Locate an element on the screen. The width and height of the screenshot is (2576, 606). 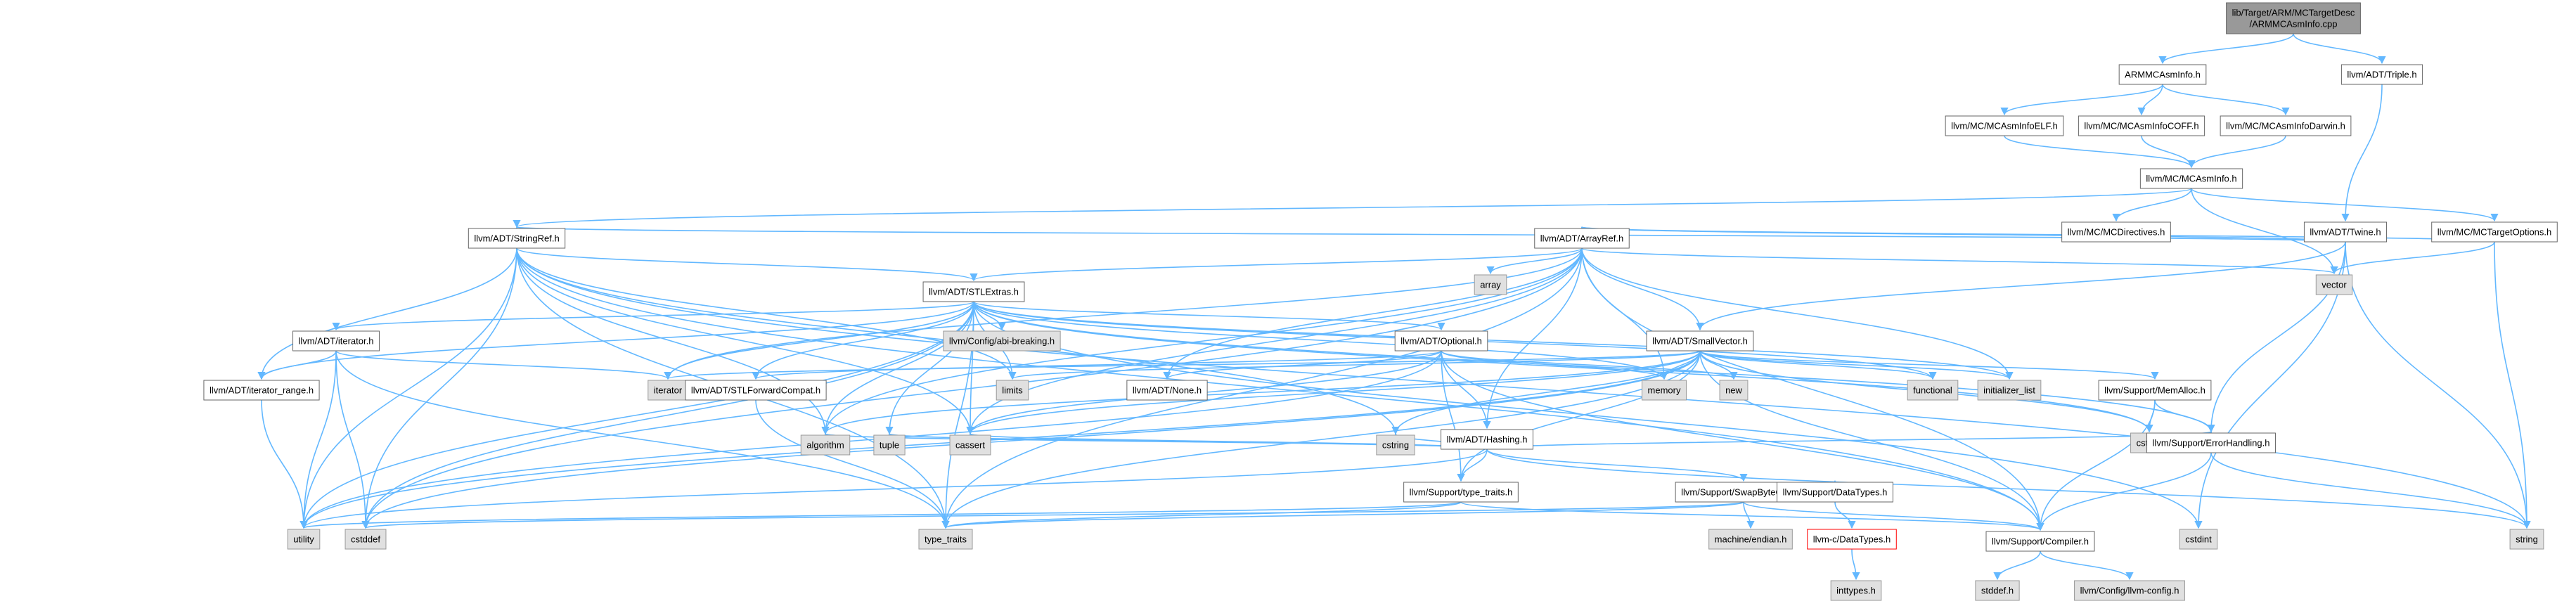
node-label-typetraitsh: llvm/Support/type_traits.h is located at coordinates (1461, 493).